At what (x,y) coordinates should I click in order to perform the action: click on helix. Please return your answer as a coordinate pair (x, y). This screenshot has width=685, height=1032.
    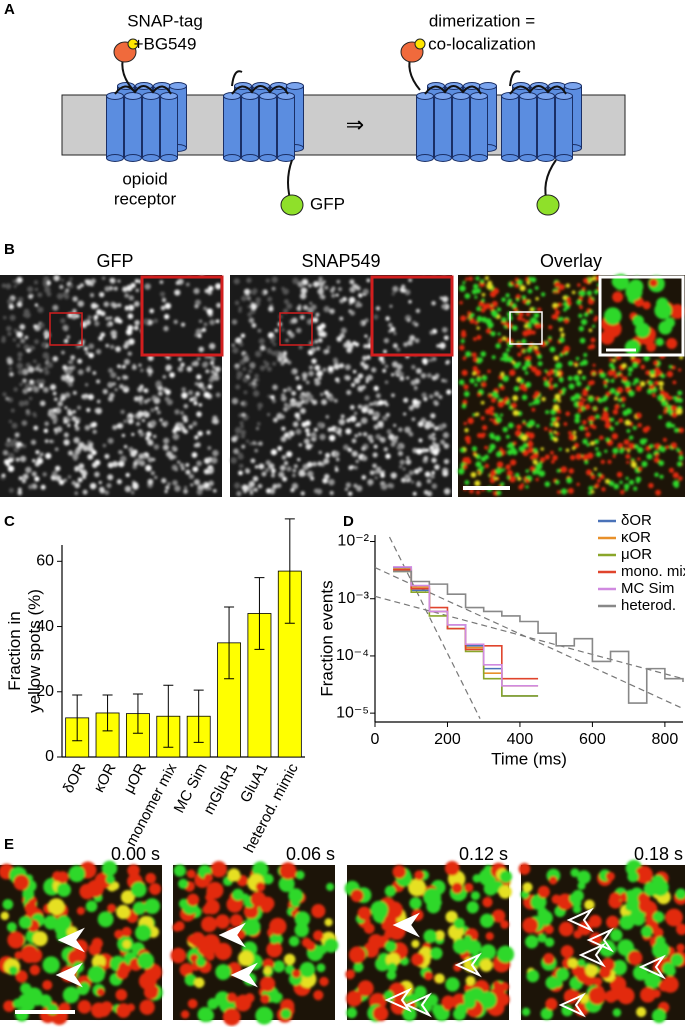
    Looking at the image, I should click on (564, 127).